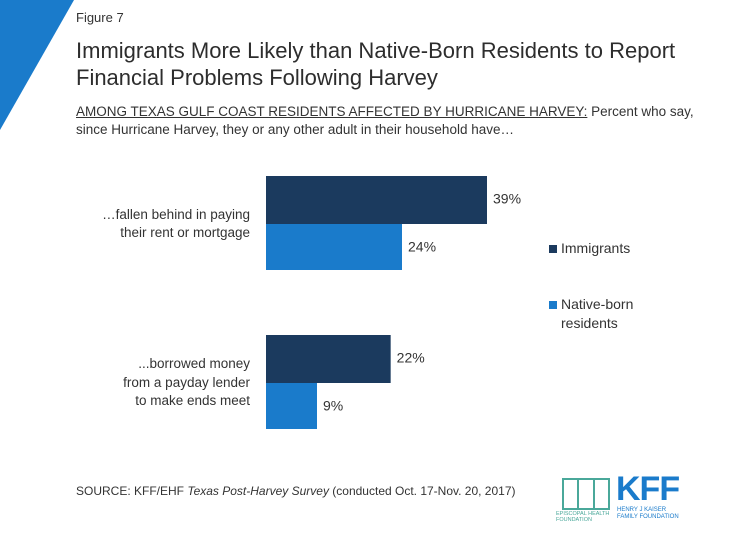 The height and width of the screenshot is (551, 735). What do you see at coordinates (411, 358) in the screenshot?
I see `value-label: 22%` at bounding box center [411, 358].